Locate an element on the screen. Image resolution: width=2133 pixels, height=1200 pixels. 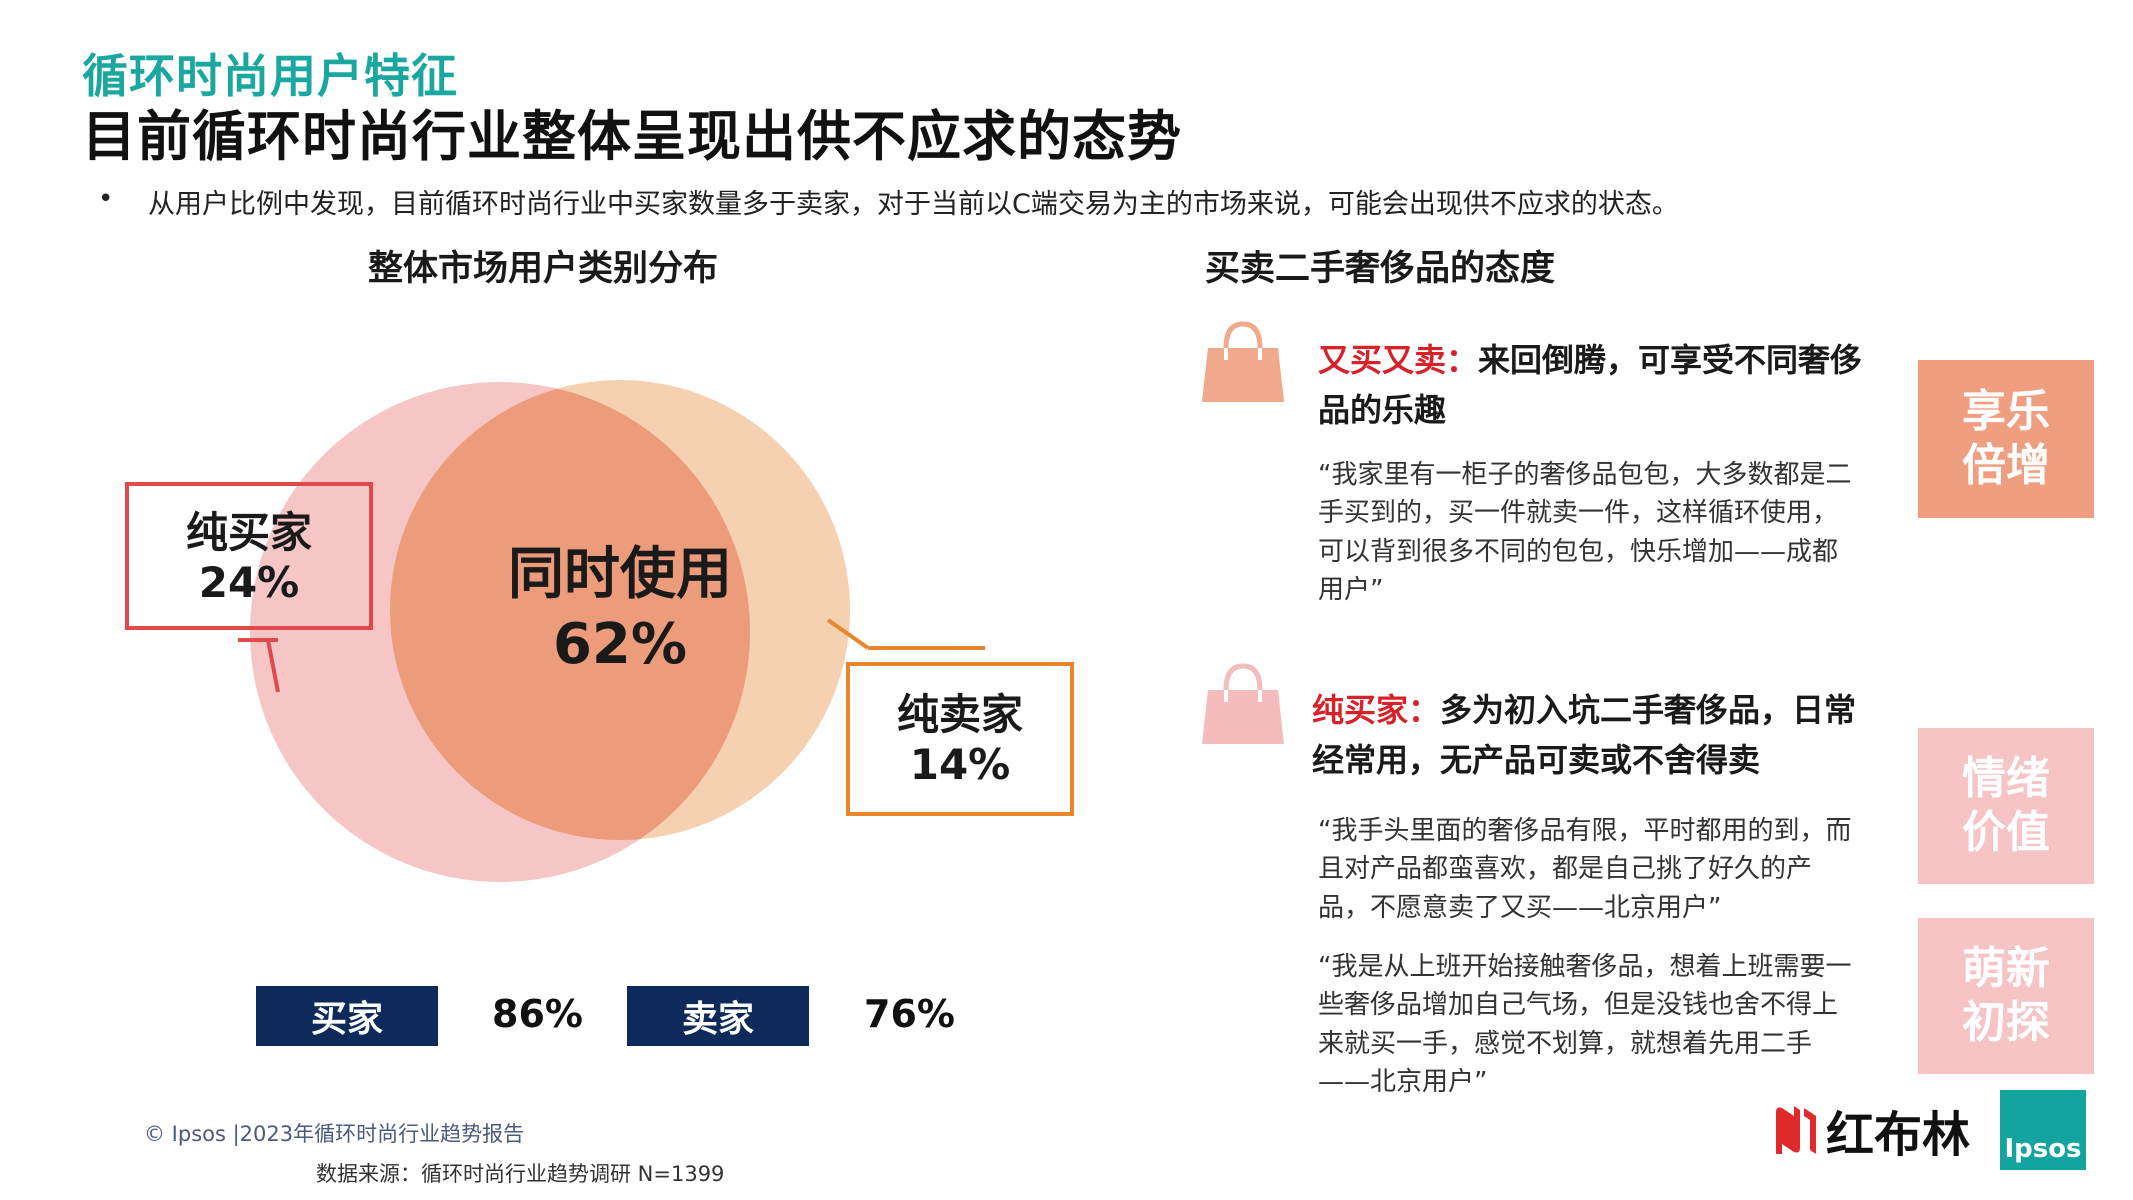
side-tag-emotion: 情绪 价值 is located at coordinates (2006, 806).